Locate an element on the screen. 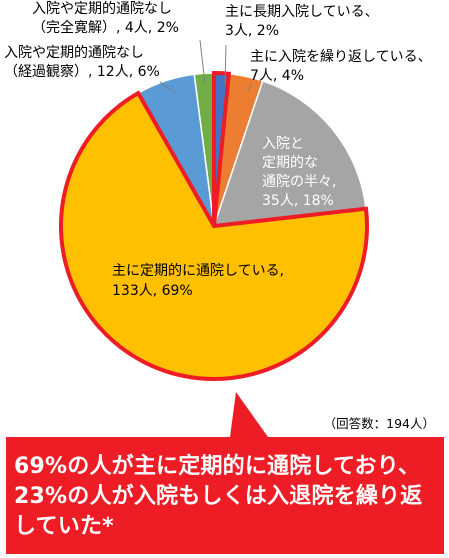 This screenshot has width=449, height=558. slice-label-none_observation: 入院や定期的通院なし（経過観察）, 12人, 6% is located at coordinates (82, 62).